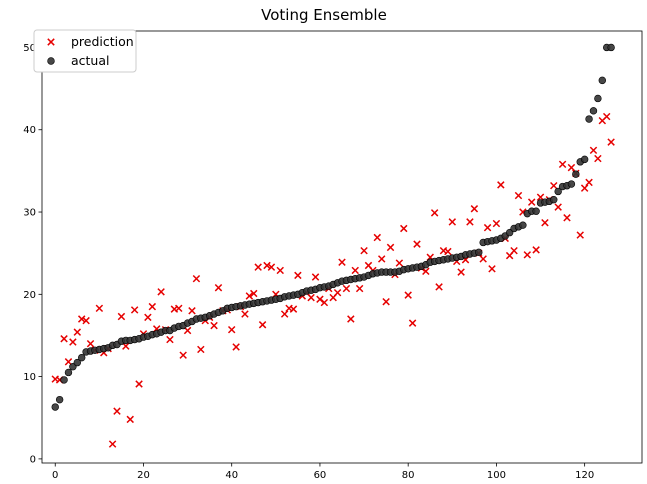  Describe the element at coordinates (408, 475) in the screenshot. I see `x-tick-label: 80` at that location.